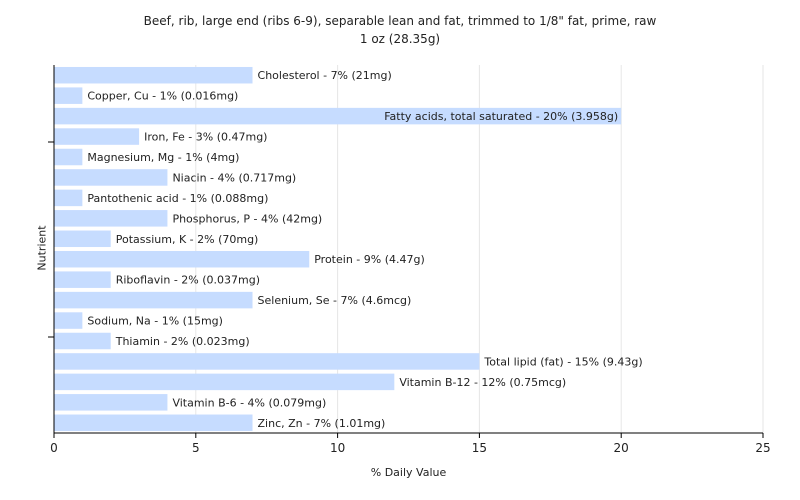  I want to click on bar-label: Thiamin - 2% (0.023mg), so click(182, 341).